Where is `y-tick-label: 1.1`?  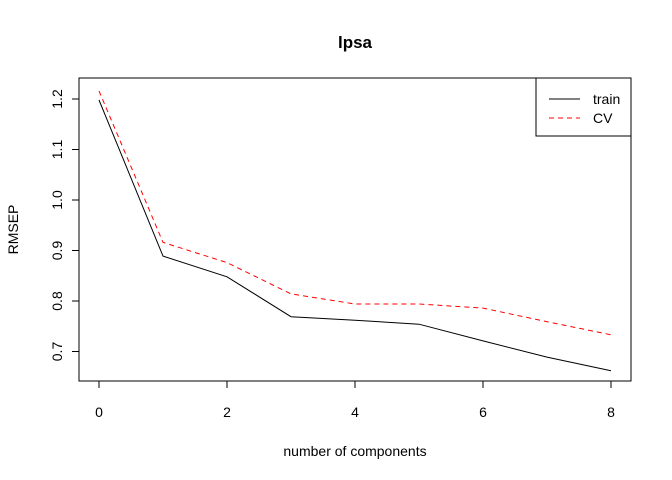
y-tick-label: 1.1 is located at coordinates (57, 150).